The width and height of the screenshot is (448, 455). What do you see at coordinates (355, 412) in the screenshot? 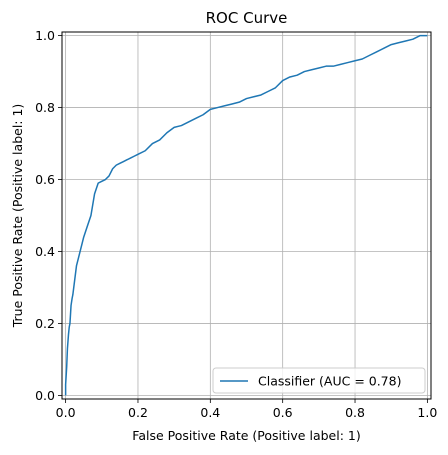
I see `x-tick-label: 0.8` at bounding box center [355, 412].